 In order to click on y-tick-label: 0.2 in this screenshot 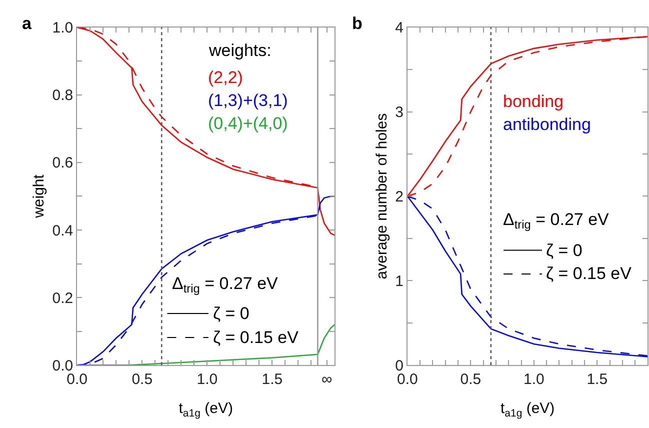, I will do `click(63, 298)`.